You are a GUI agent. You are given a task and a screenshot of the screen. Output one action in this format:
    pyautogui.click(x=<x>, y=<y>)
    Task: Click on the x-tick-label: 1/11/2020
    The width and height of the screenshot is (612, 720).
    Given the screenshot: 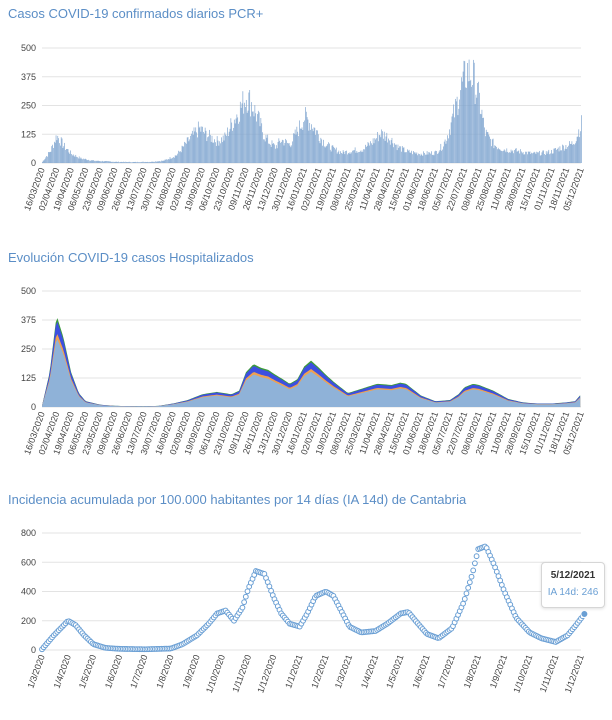 What is the action you would take?
    pyautogui.click(x=241, y=673)
    